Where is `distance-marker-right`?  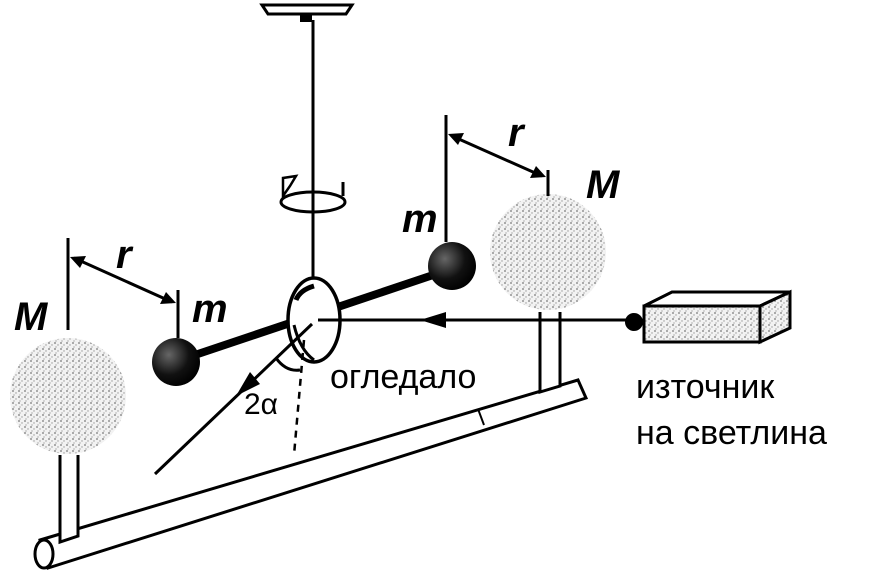
distance-marker-right is located at coordinates (497, 178).